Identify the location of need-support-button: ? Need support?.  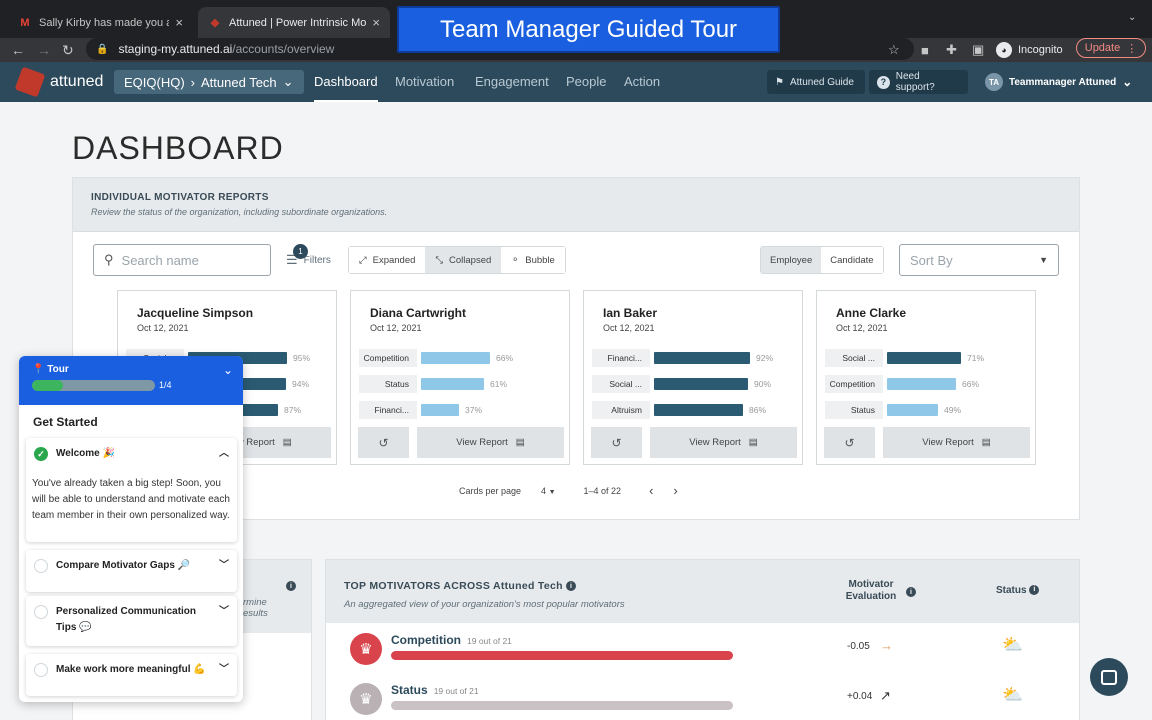
(918, 82).